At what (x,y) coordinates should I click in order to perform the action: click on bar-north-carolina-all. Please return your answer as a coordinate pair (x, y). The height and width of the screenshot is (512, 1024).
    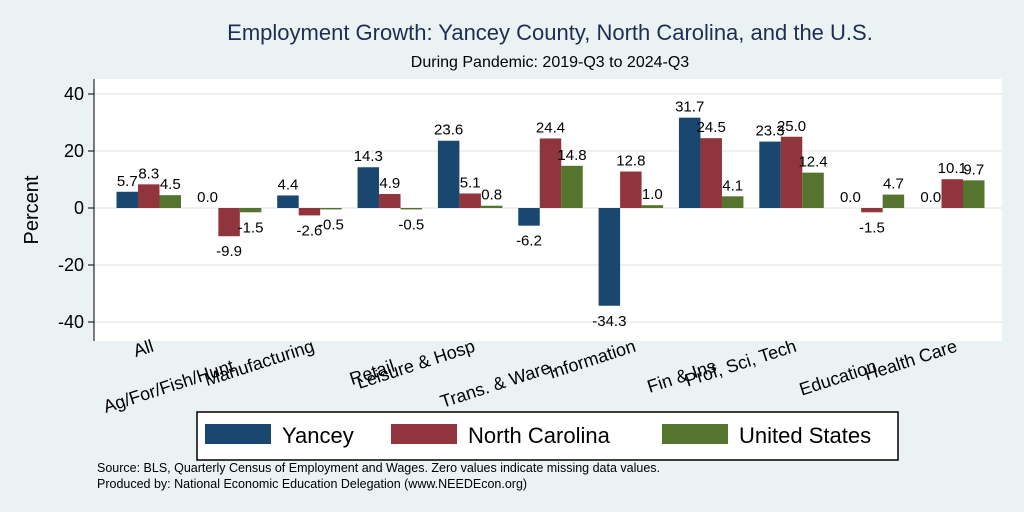
    Looking at the image, I should click on (149, 196).